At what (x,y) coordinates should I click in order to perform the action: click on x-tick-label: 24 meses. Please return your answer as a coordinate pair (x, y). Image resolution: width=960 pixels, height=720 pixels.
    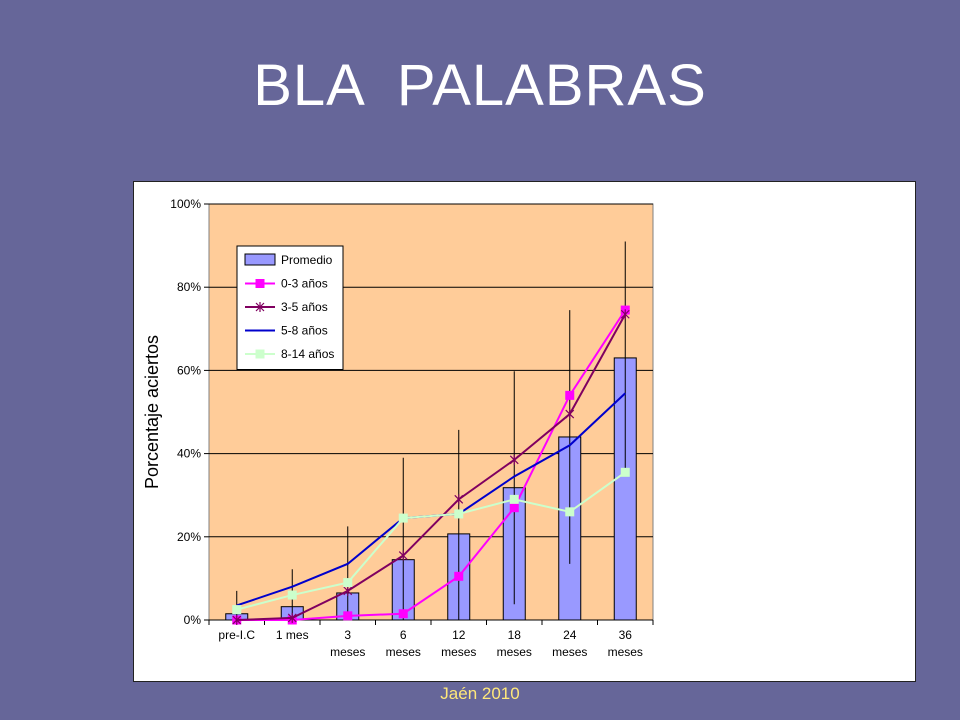
    Looking at the image, I should click on (569, 643).